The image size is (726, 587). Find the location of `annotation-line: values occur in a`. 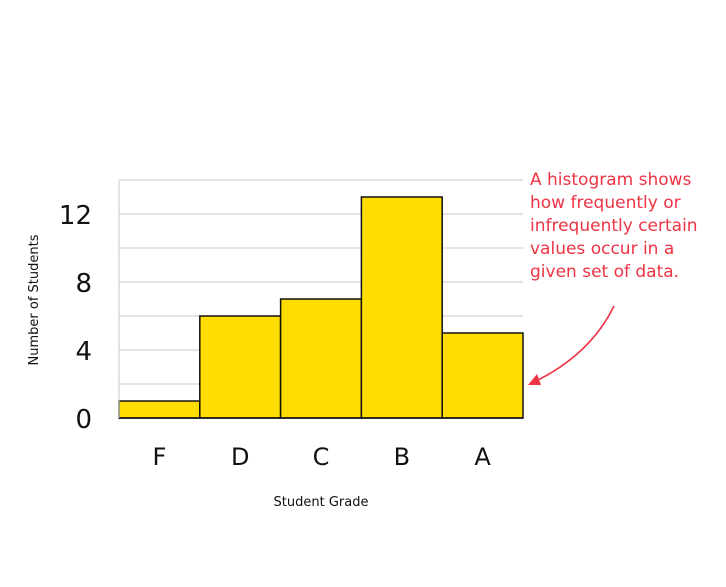

annotation-line: values occur in a is located at coordinates (602, 249).